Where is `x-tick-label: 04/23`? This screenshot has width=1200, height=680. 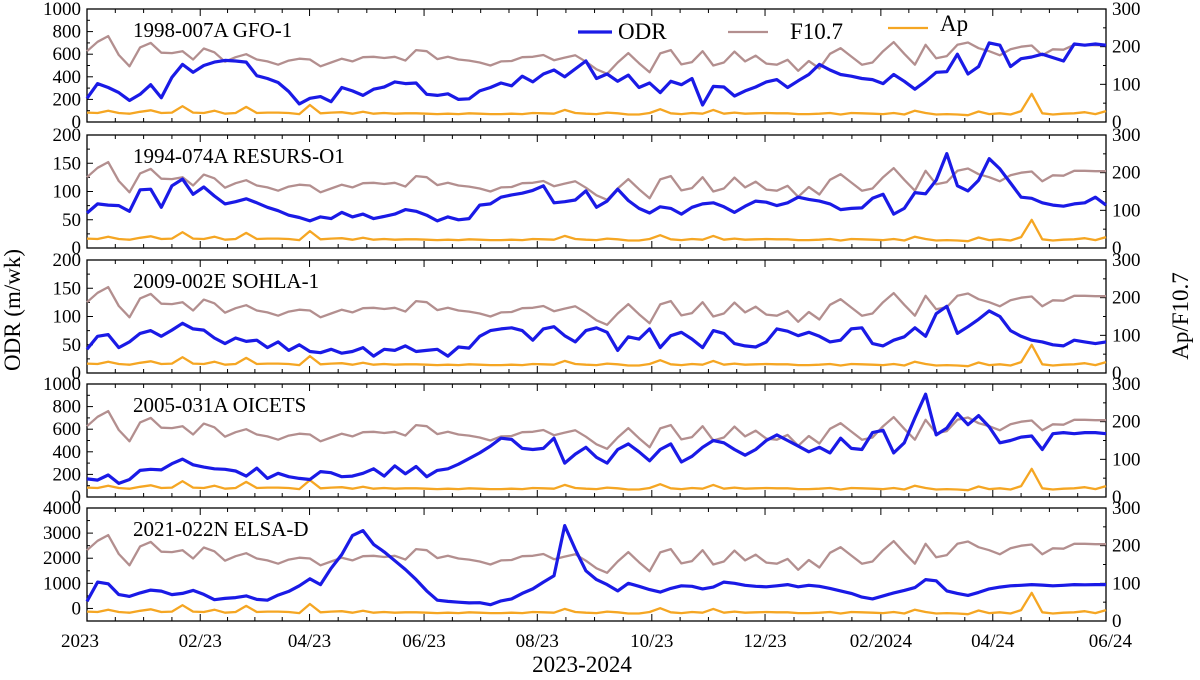
x-tick-label: 04/23 is located at coordinates (309, 641).